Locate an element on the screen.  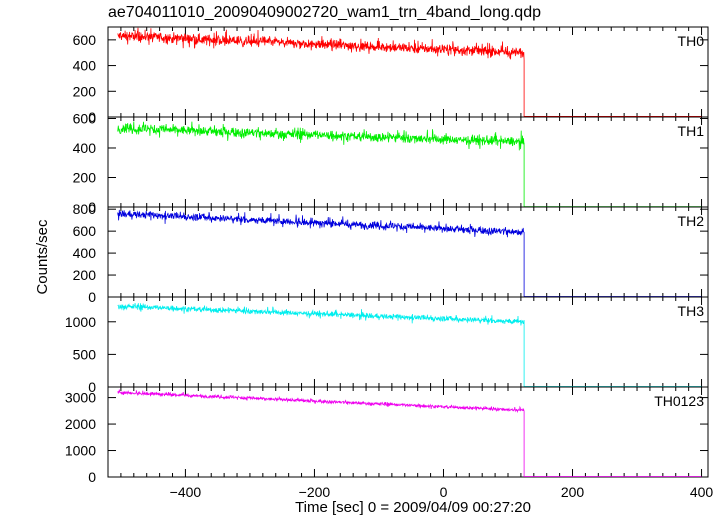
series-label: TH0 is located at coordinates (691, 41).